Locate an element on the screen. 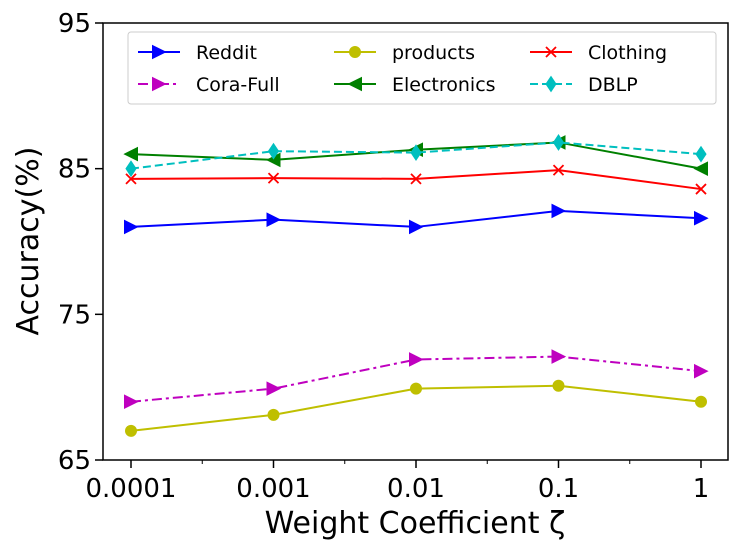  y-axis-label: Accuracy(%) is located at coordinates (28, 241).